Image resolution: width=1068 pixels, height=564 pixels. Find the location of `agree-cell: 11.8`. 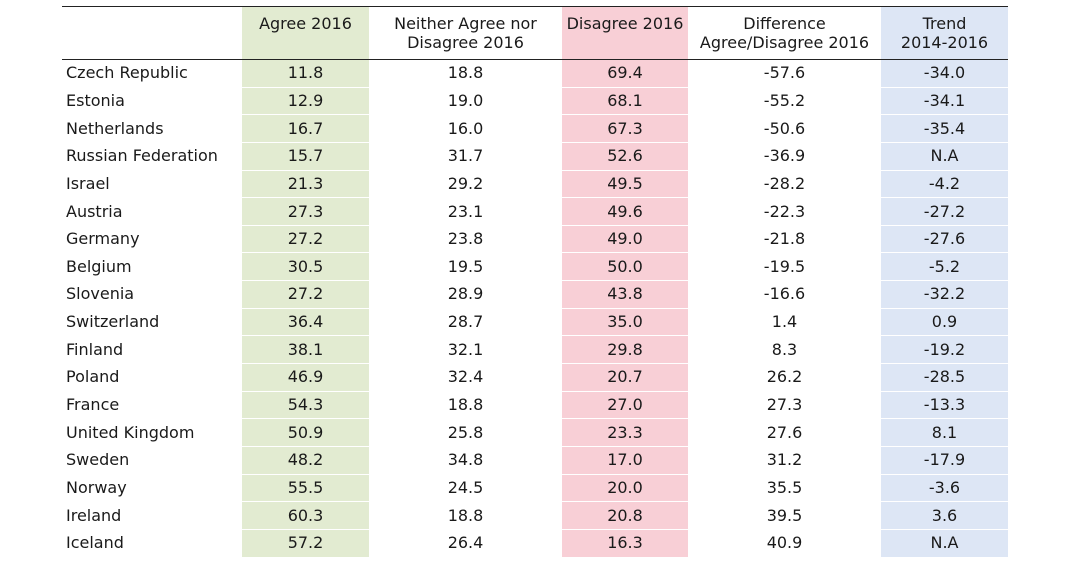

agree-cell: 11.8 is located at coordinates (305, 73).